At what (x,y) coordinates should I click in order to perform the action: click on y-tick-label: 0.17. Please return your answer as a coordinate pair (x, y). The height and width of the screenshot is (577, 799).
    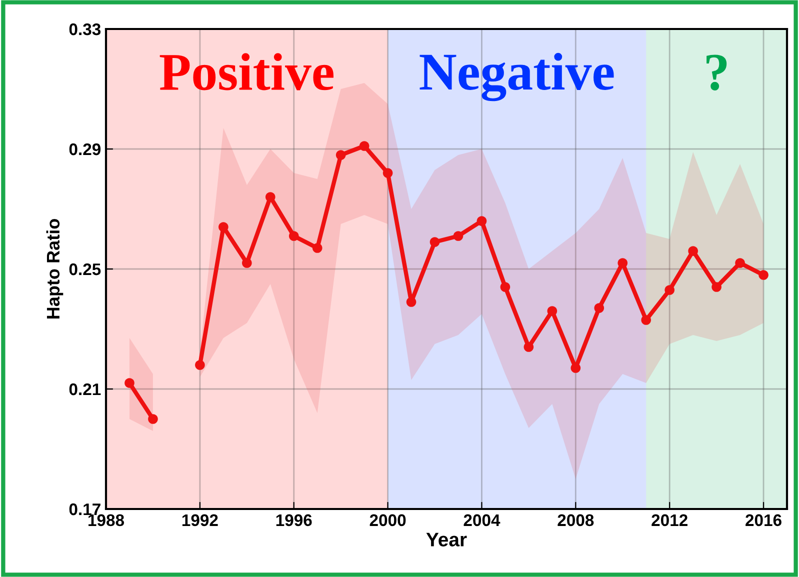
    Looking at the image, I should click on (84, 509).